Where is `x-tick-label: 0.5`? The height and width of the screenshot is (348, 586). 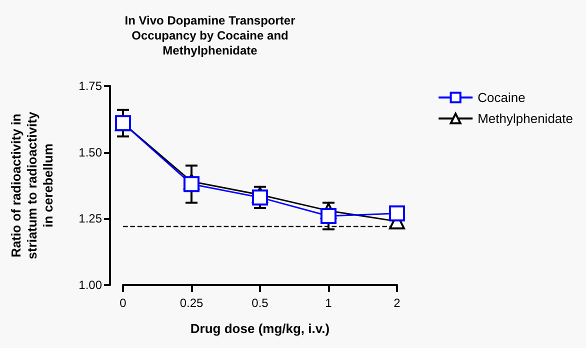 x-tick-label: 0.5 is located at coordinates (260, 303).